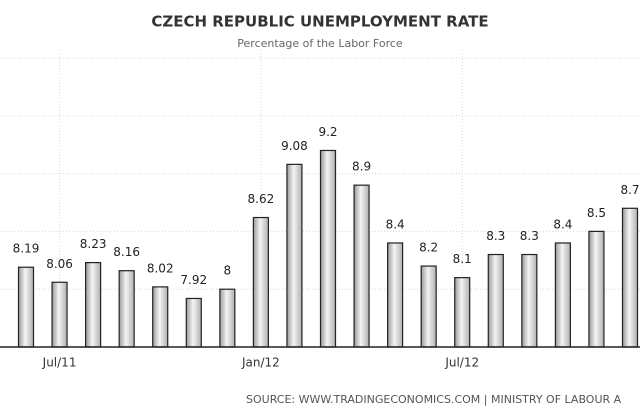 The height and width of the screenshot is (420, 640). Describe the element at coordinates (160, 268) in the screenshot. I see `value-label: 8.02` at that location.